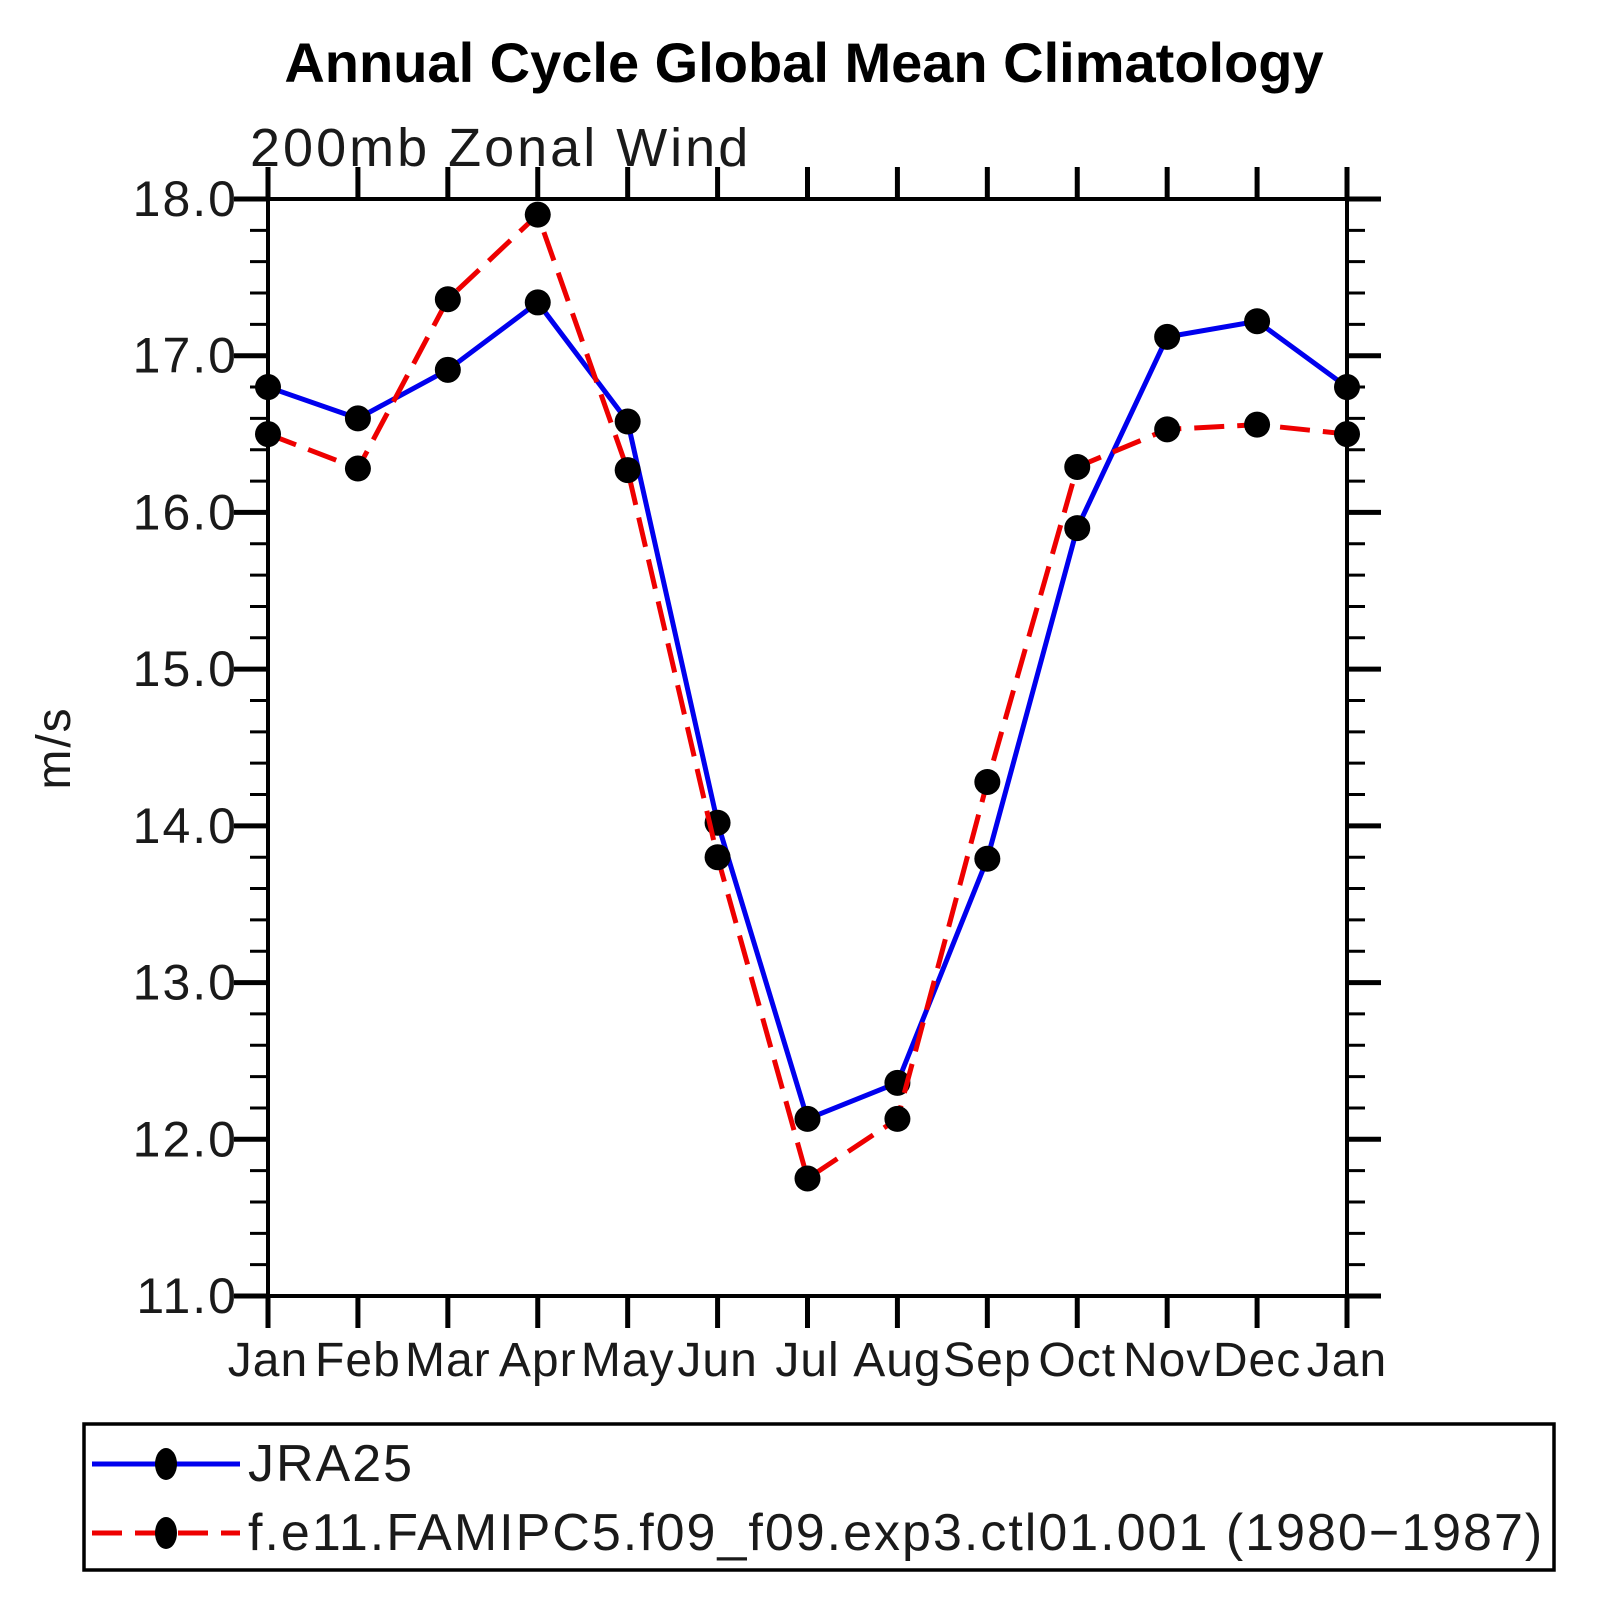 The width and height of the screenshot is (1608, 1608). I want to click on y-tick-label: 18.0, so click(185, 199).